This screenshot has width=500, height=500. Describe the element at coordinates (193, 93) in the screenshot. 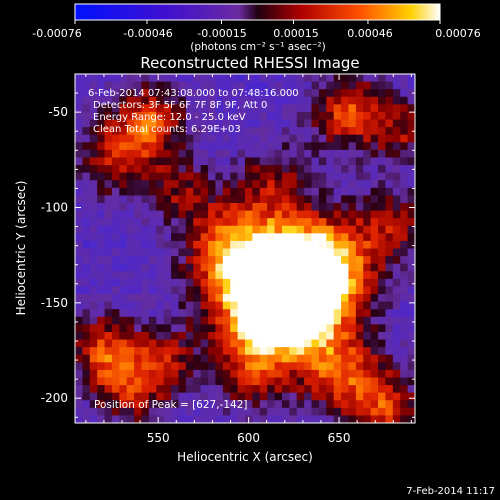

I see `time-range-label: 6-Feb-2014 07:43:08.000 to 07:48:16.000` at that location.